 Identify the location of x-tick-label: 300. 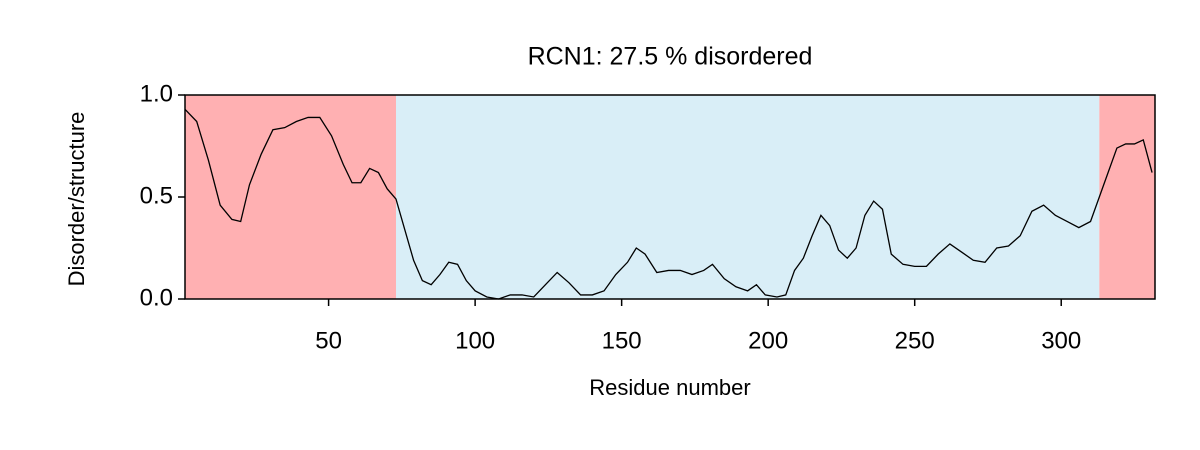
(1061, 340).